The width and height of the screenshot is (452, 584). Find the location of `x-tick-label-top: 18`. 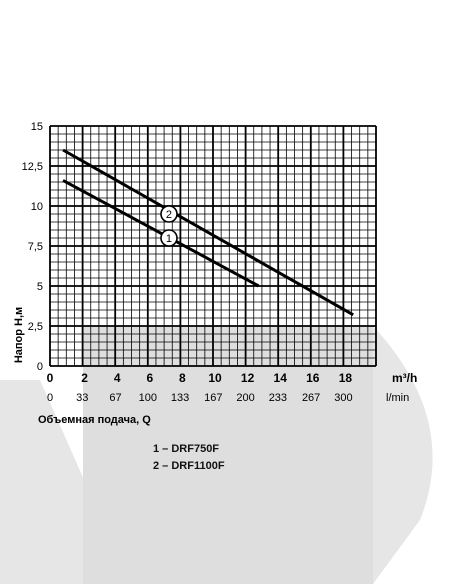

x-tick-label-top: 18 is located at coordinates (346, 378).